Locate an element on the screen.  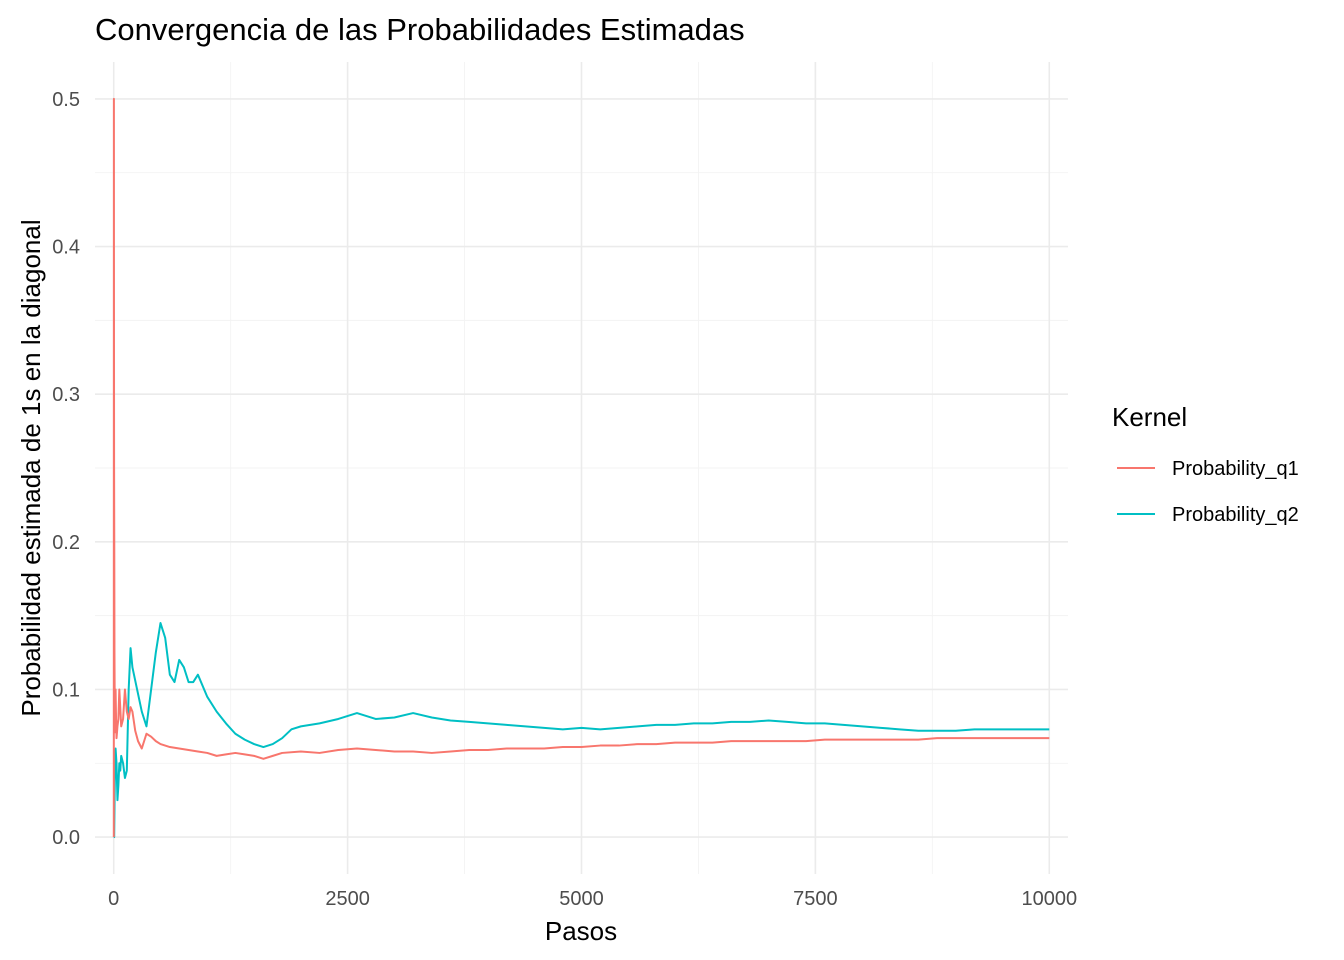
legend-label-probability-q2: Probability_q2 is located at coordinates (1235, 515).